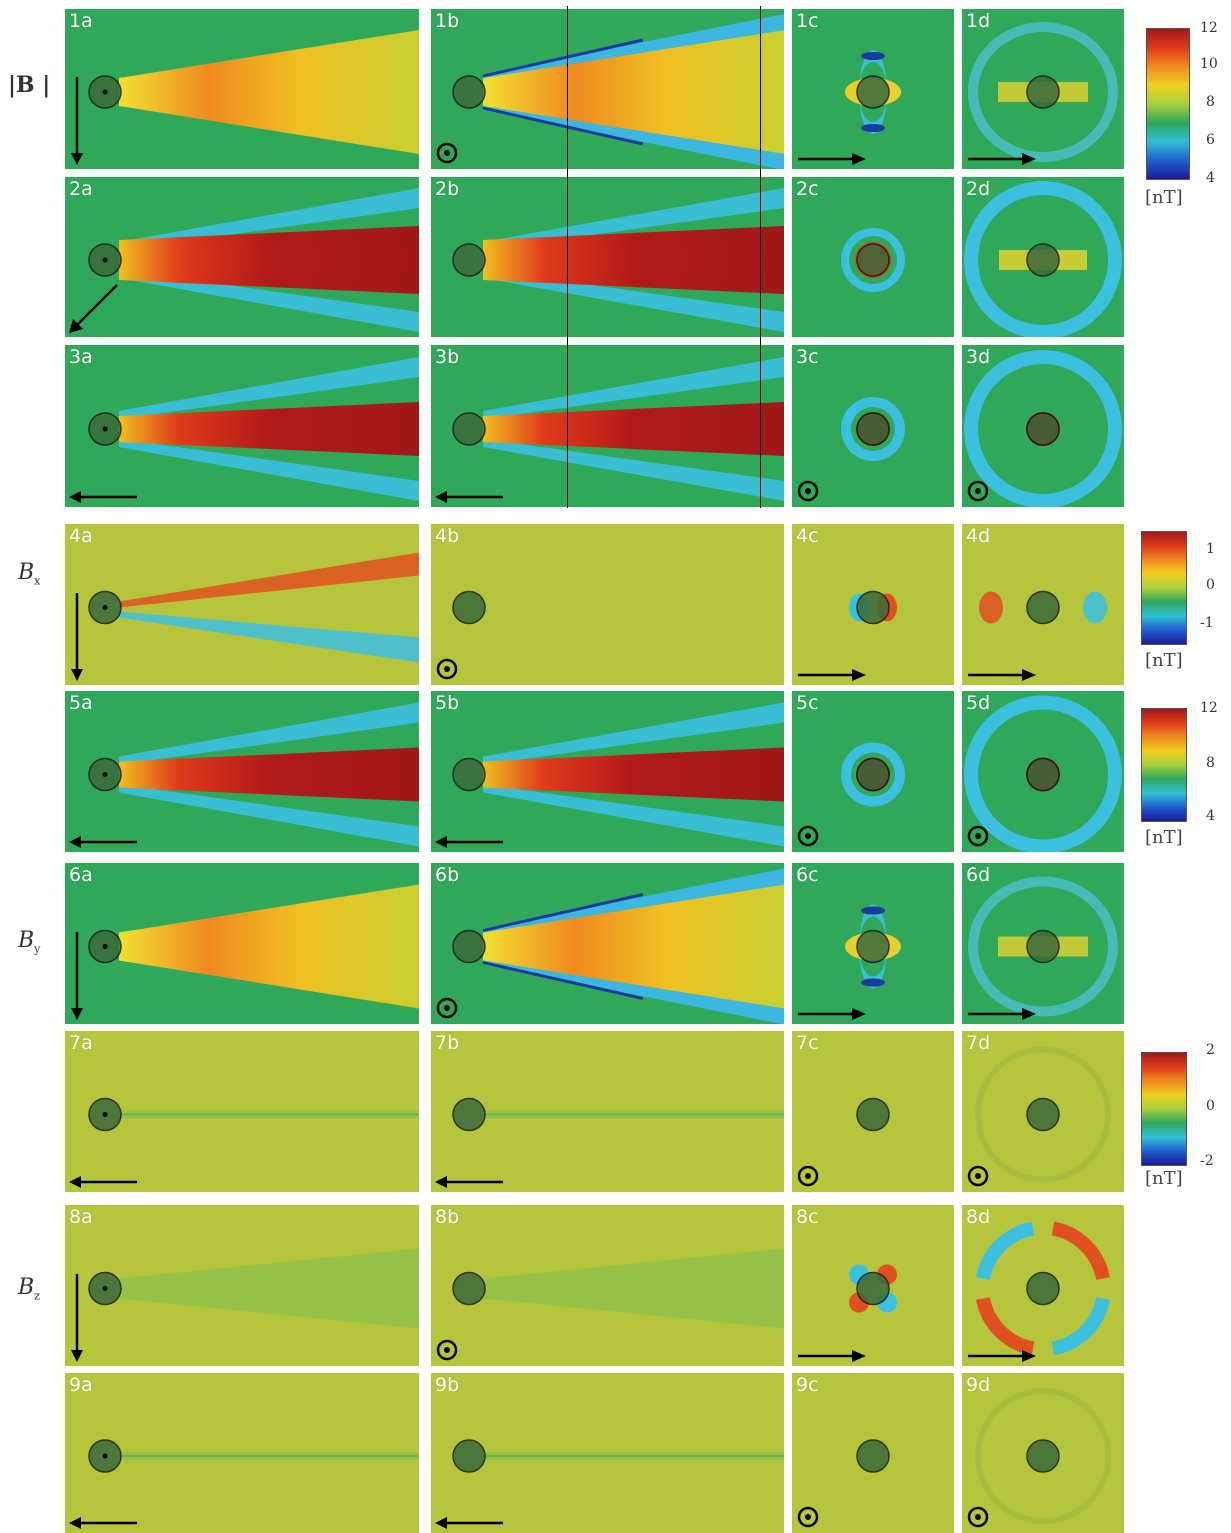 This screenshot has width=1231, height=1533. Describe the element at coordinates (978, 357) in the screenshot. I see `panel-label: 3d` at that location.